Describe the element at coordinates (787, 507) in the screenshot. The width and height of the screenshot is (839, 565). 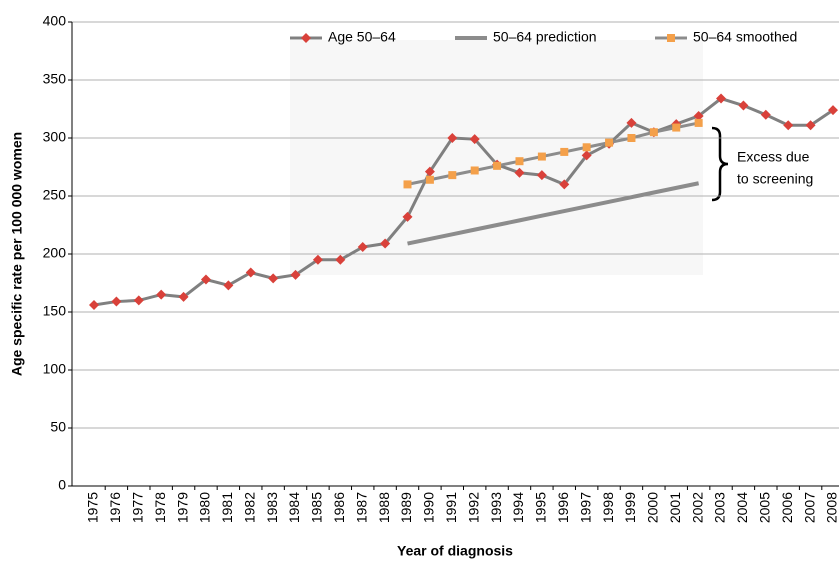
I see `x-tick-label: 2006` at that location.